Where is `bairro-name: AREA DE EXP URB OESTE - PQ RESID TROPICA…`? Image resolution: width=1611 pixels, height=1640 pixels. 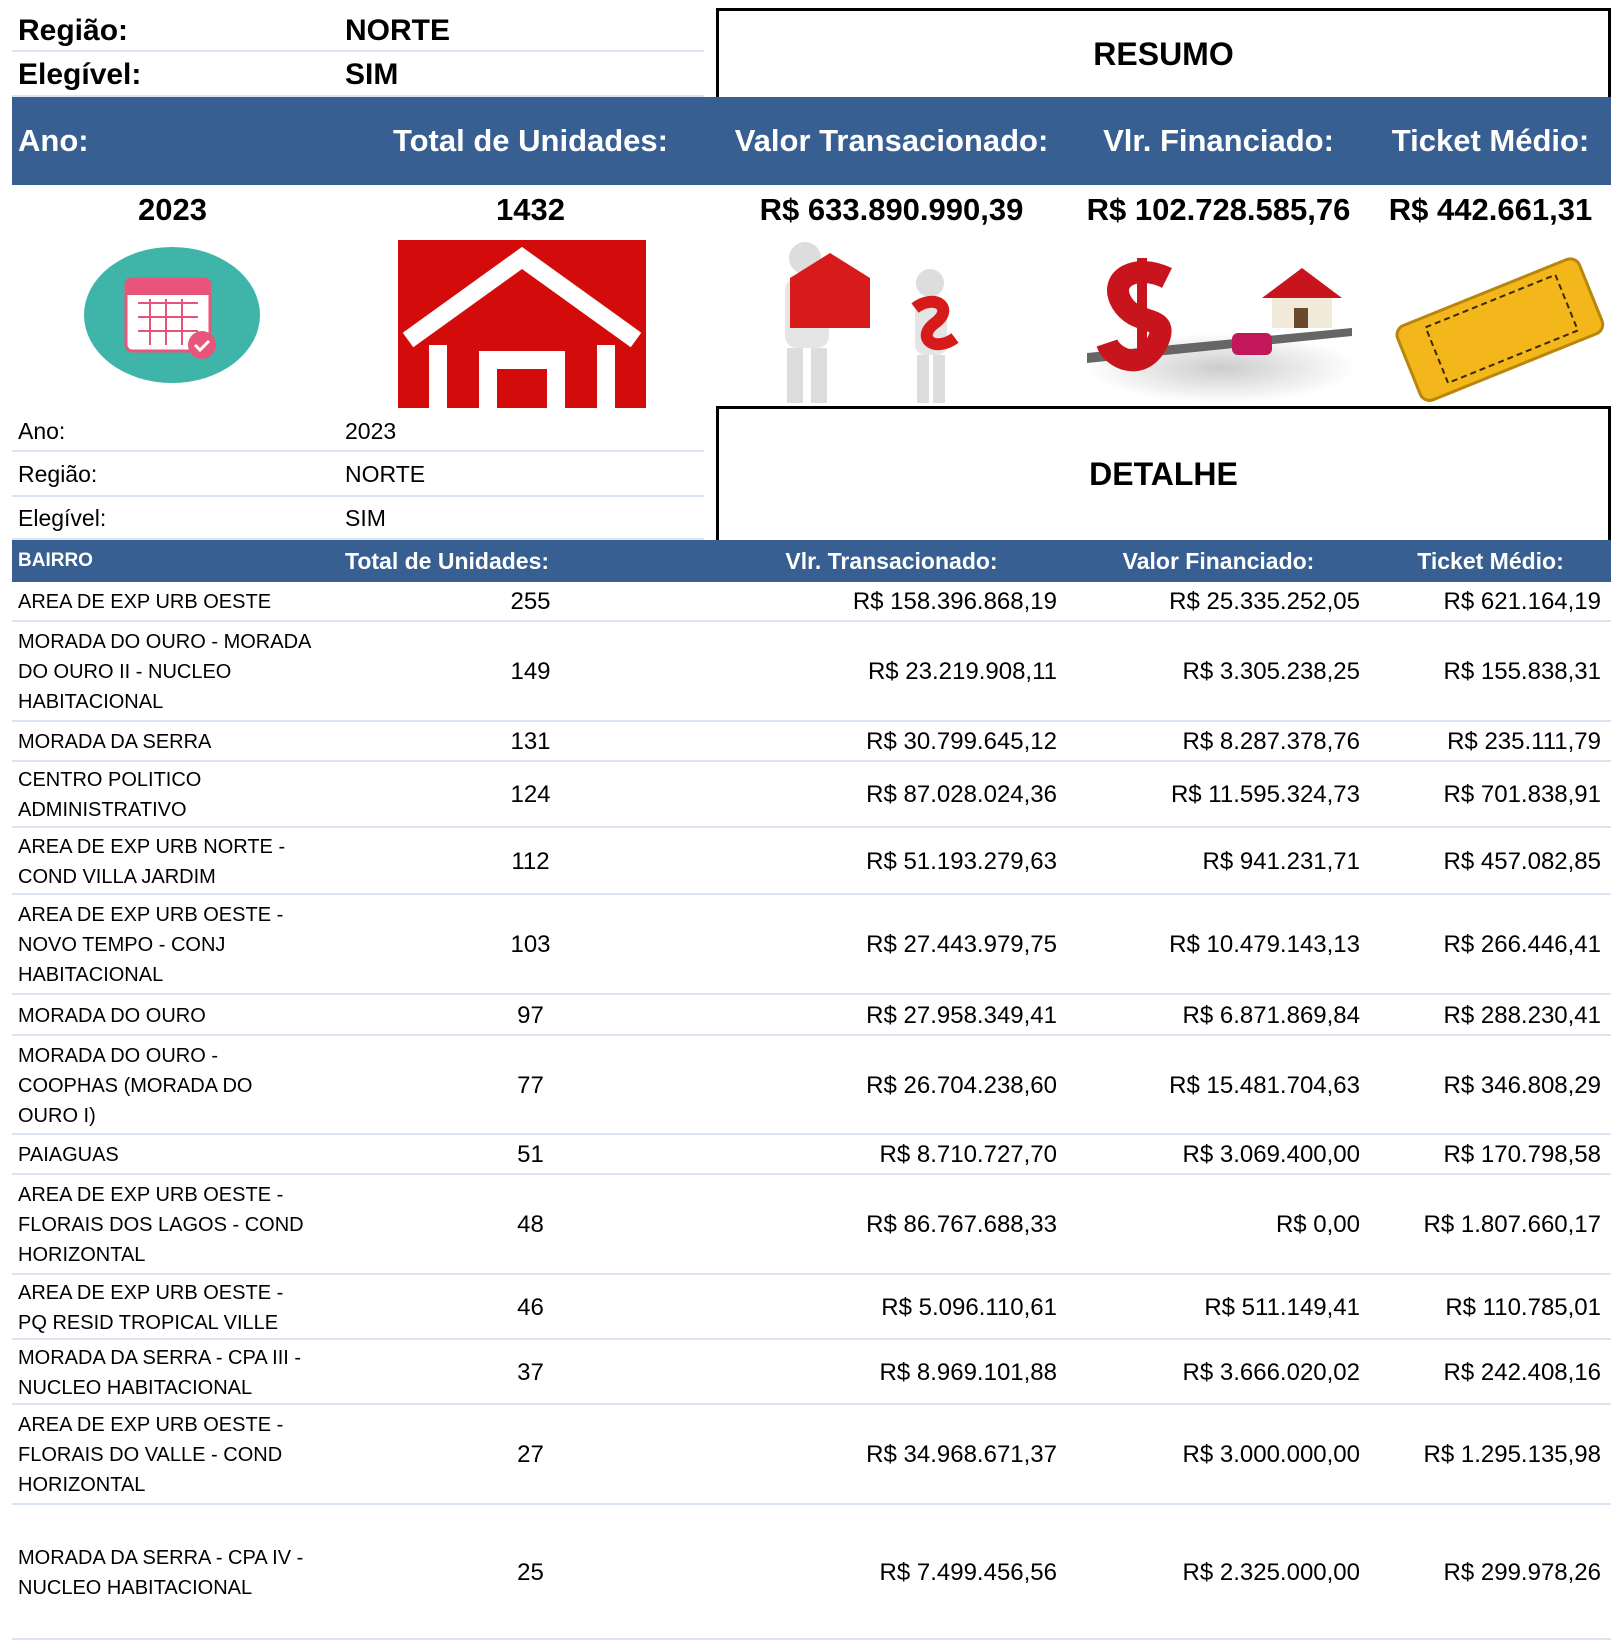 bairro-name: AREA DE EXP URB OESTE - PQ RESID TROPICA… is located at coordinates (151, 1307).